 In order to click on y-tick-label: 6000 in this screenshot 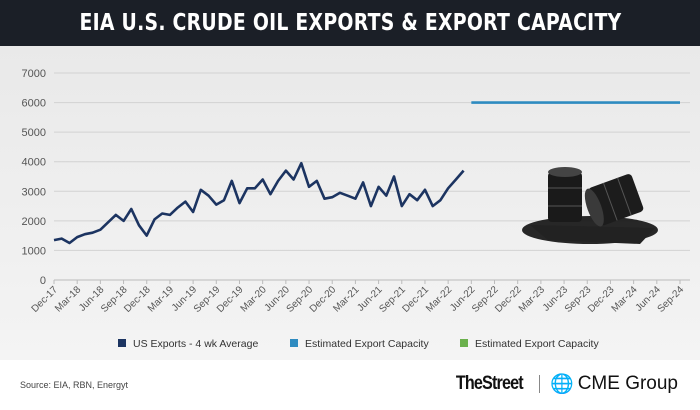, I will do `click(34, 104)`.